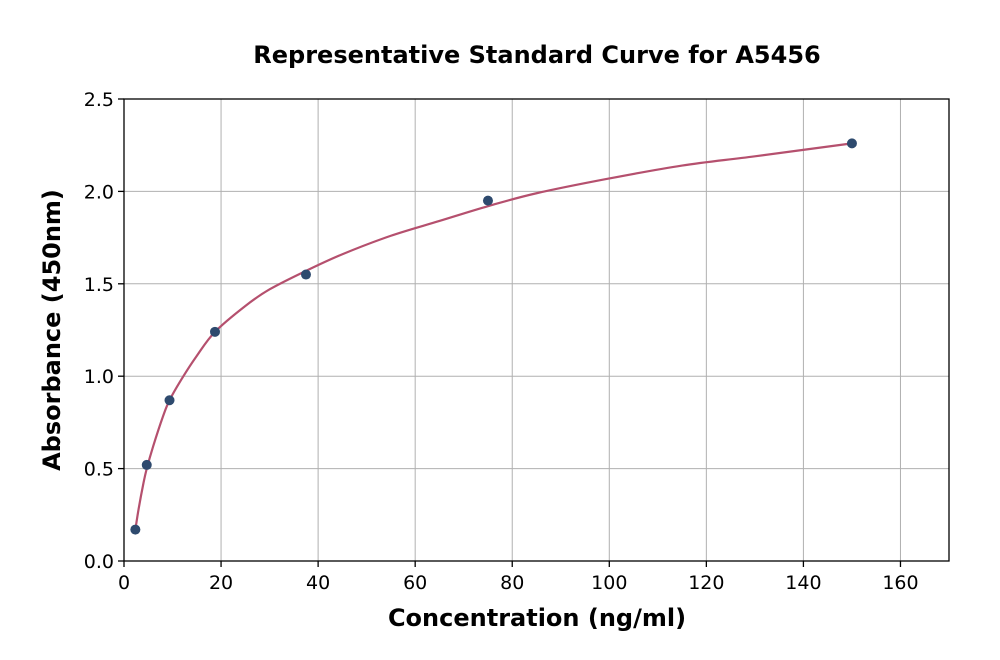  I want to click on x-axis-ticks: 0 20 40 60 80 100 120 140 160, so click(518, 577).